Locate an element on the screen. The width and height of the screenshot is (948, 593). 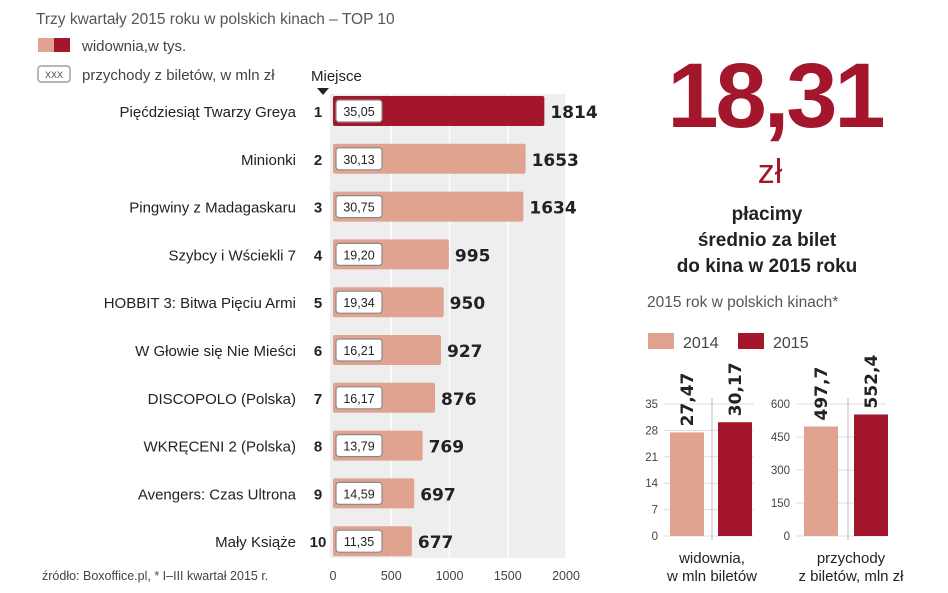
legend-audience-label: widownia,w tys. is located at coordinates (133, 46).